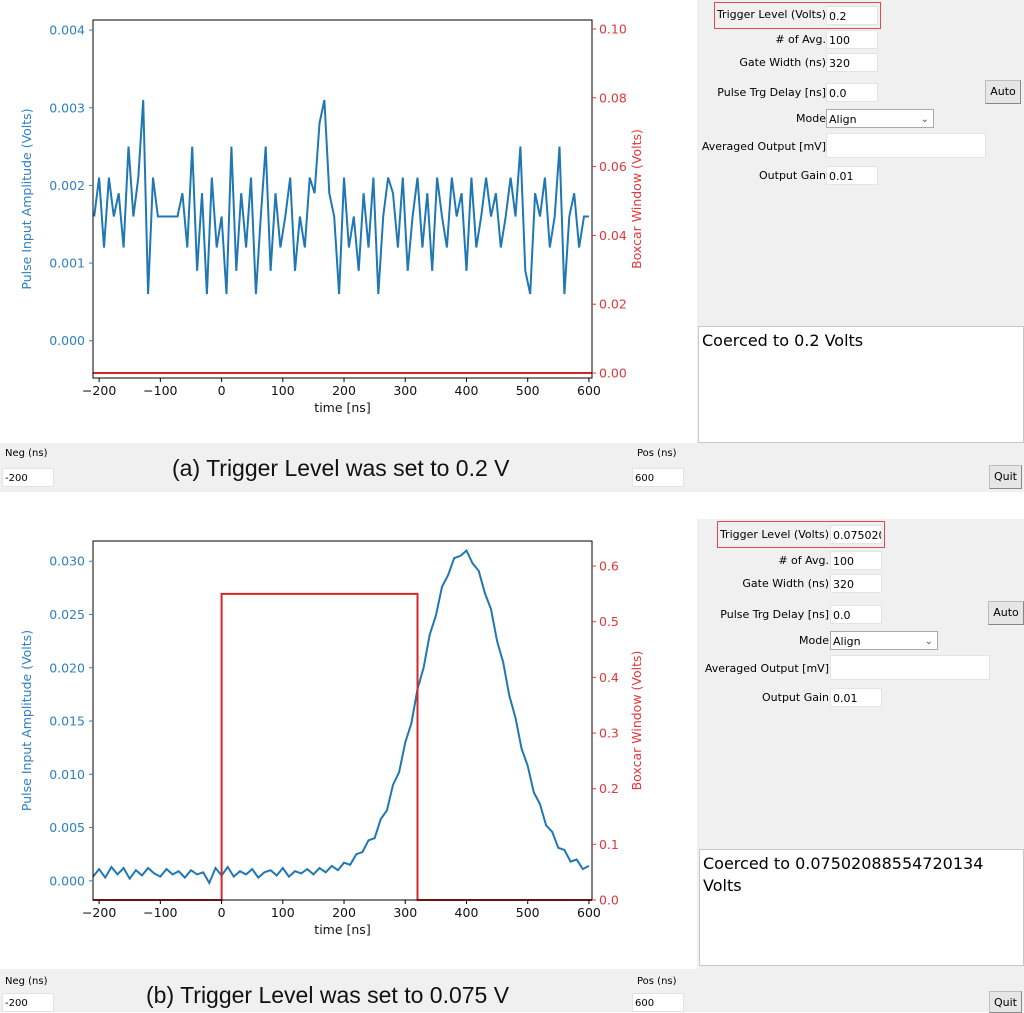 The width and height of the screenshot is (1024, 1013). What do you see at coordinates (222, 912) in the screenshot?
I see `x-tick-label: 0` at bounding box center [222, 912].